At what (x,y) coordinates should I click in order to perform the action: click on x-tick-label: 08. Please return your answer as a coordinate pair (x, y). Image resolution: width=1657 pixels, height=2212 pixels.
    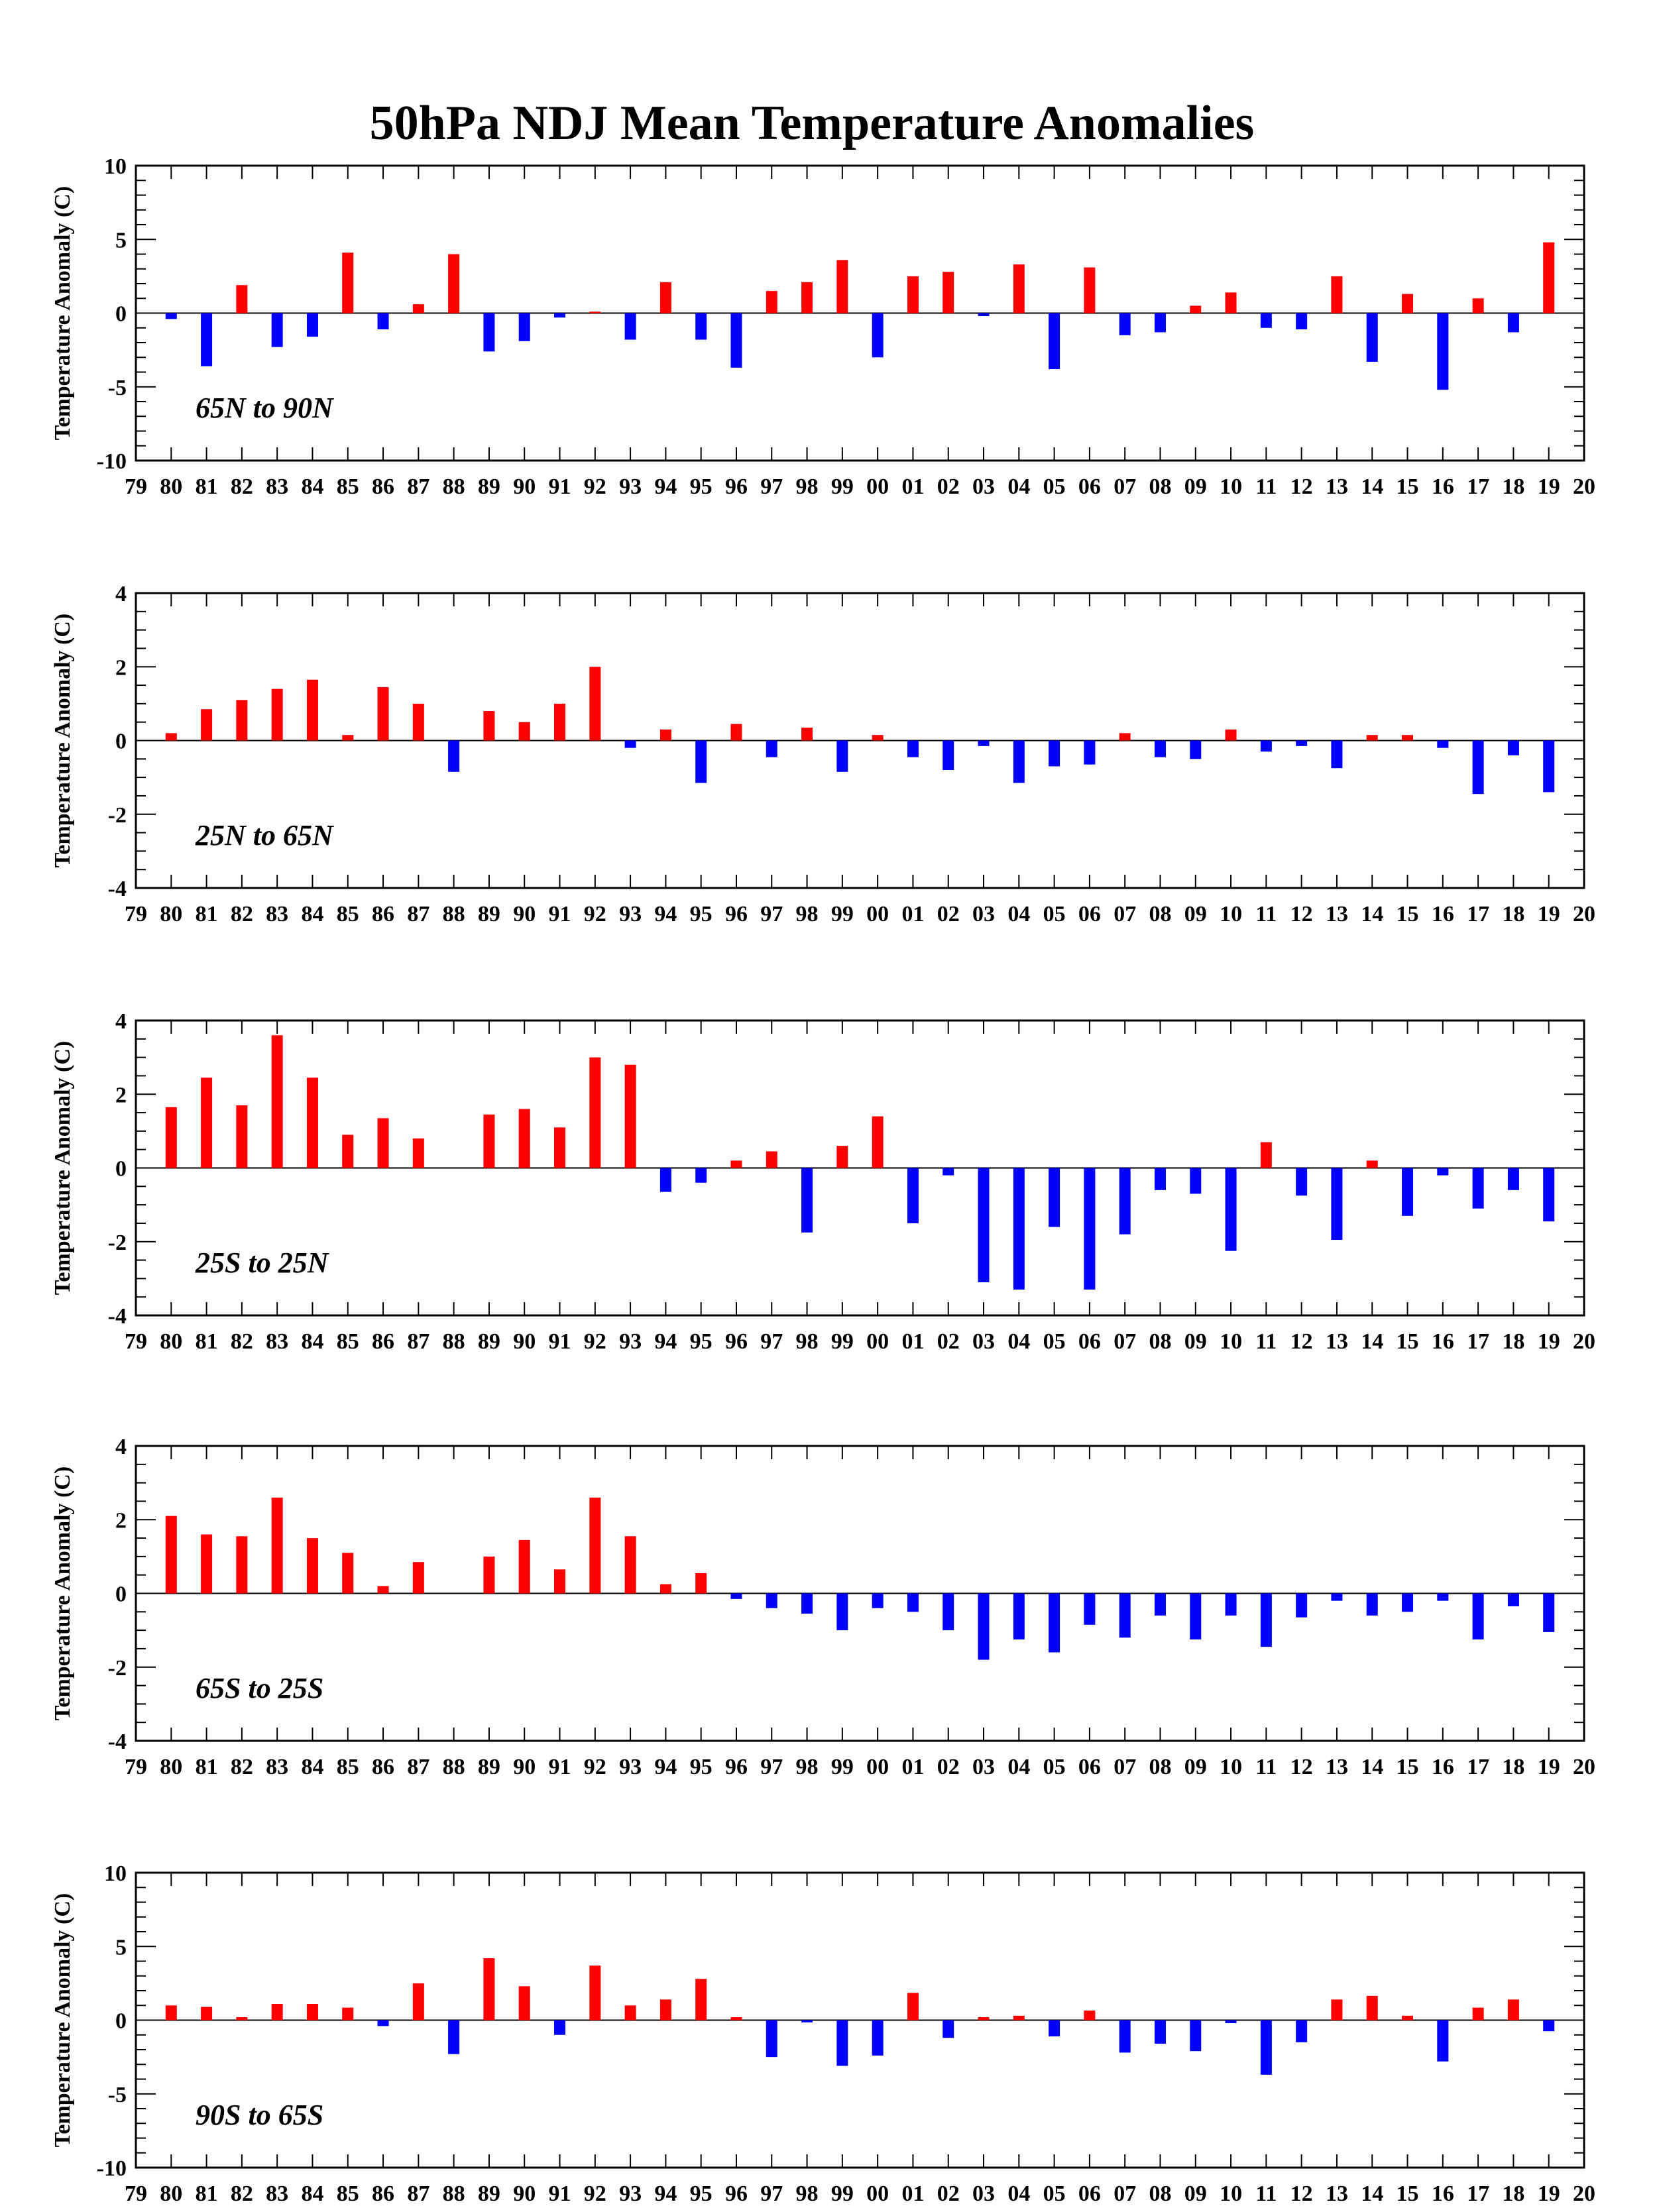
    Looking at the image, I should click on (1160, 2194).